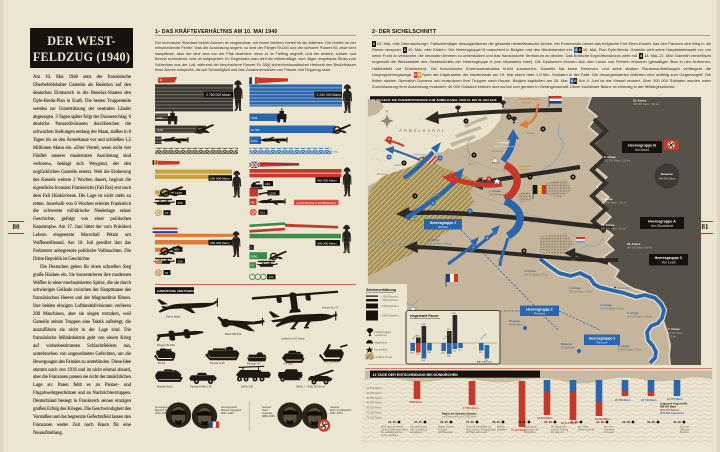 This screenshot has height=452, width=720. I want to click on svg-text: 25. 05., so click(418, 422).